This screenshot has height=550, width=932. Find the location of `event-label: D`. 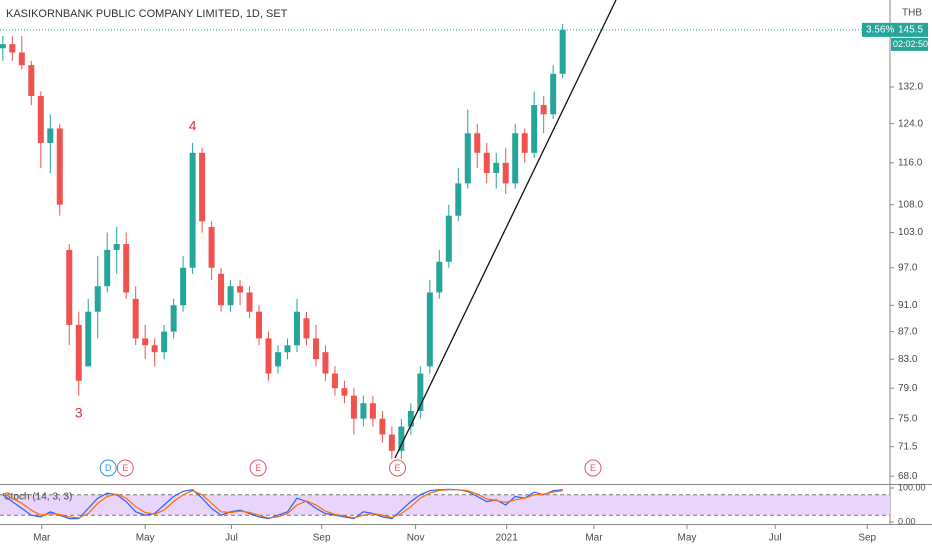

event-label: D is located at coordinates (108, 468).